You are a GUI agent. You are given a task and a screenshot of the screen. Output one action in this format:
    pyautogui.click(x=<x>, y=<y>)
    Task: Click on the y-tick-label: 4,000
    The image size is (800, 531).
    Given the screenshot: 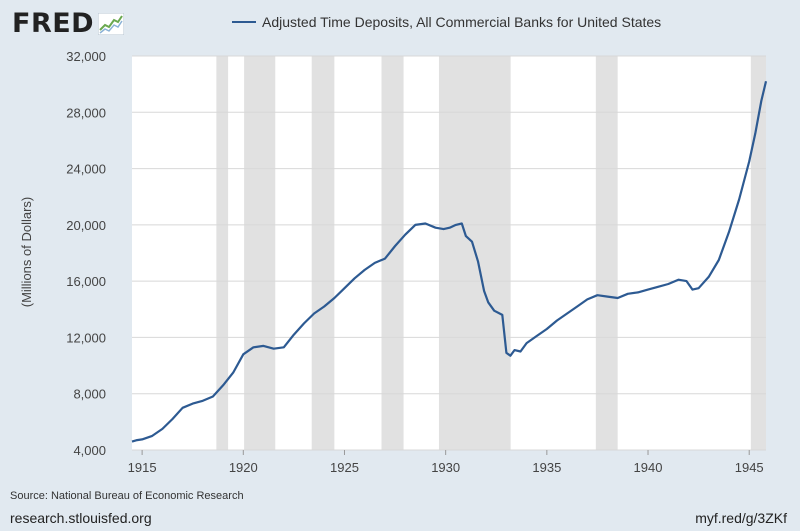 What is the action you would take?
    pyautogui.click(x=89, y=450)
    